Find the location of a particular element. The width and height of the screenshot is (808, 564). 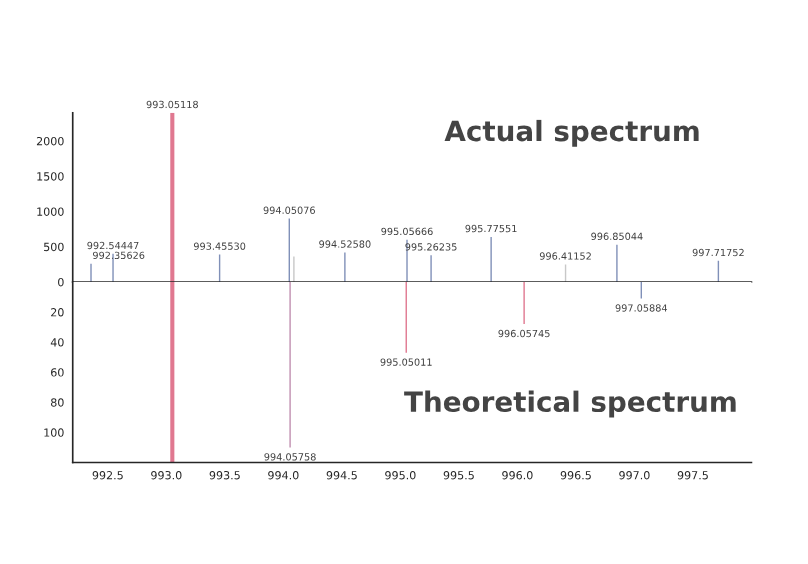

annotation: Actual spectrum is located at coordinates (571, 133).